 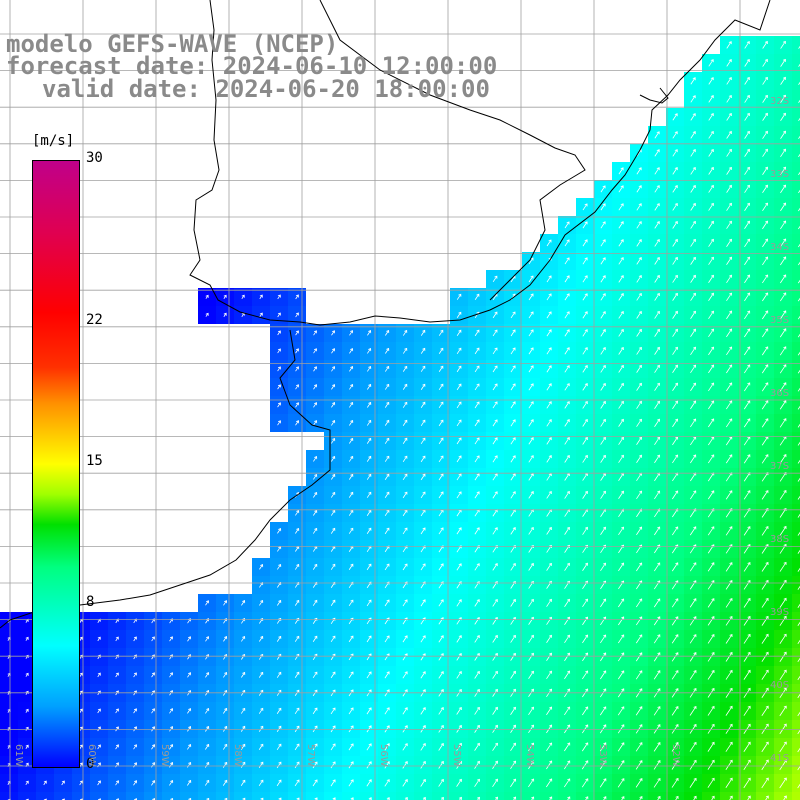 I want to click on colorbar-gradient, so click(x=56, y=464).